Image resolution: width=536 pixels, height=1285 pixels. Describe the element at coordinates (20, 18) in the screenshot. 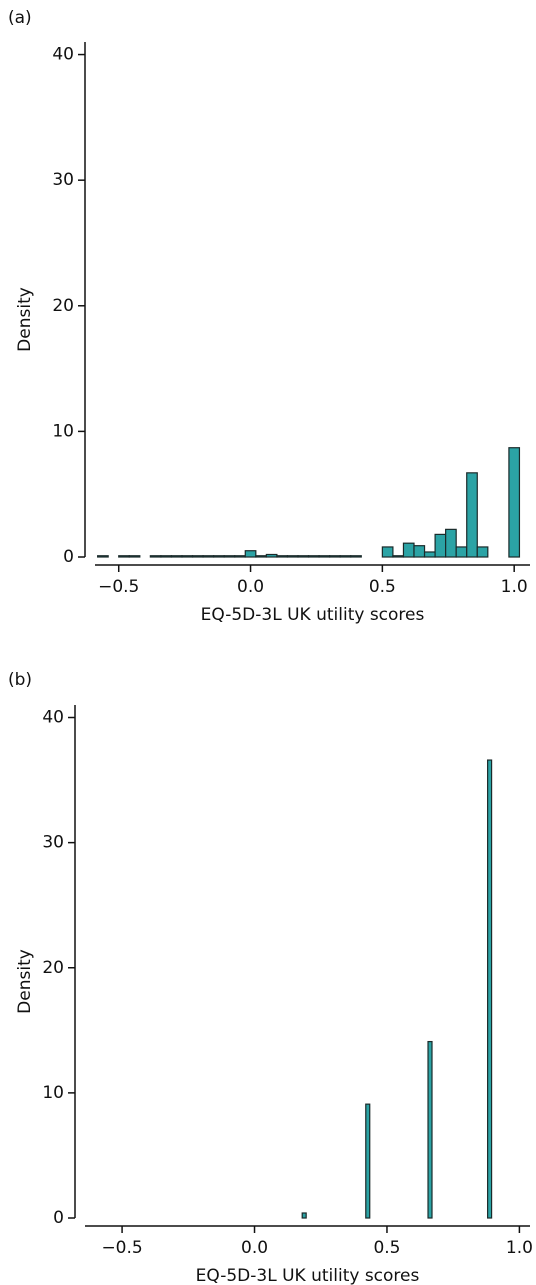

I see `panel-label: (a)` at that location.